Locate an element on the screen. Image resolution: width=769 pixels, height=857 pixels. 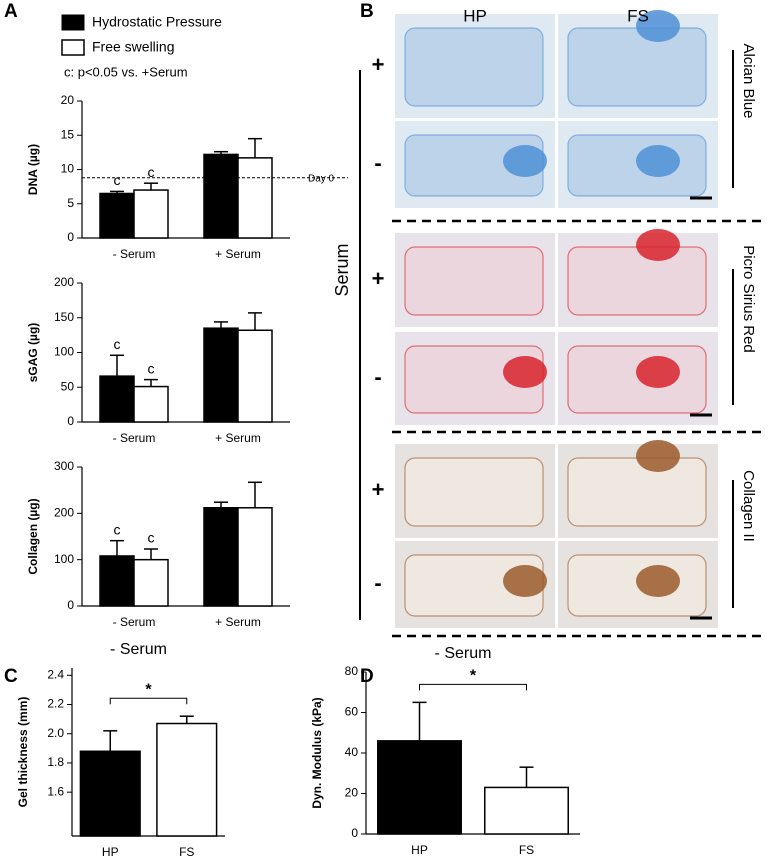
y-axis-label: Dyn. Modulus (kPa) is located at coordinates (317, 752).